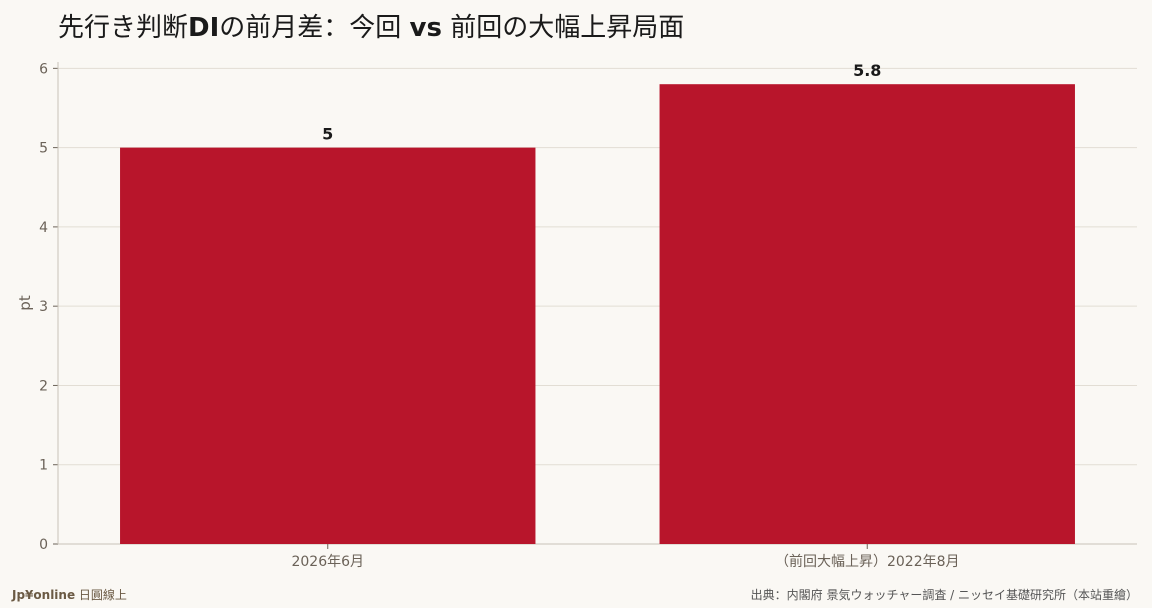  What do you see at coordinates (43, 466) in the screenshot?
I see `y-tick-label-1: 1` at bounding box center [43, 466].